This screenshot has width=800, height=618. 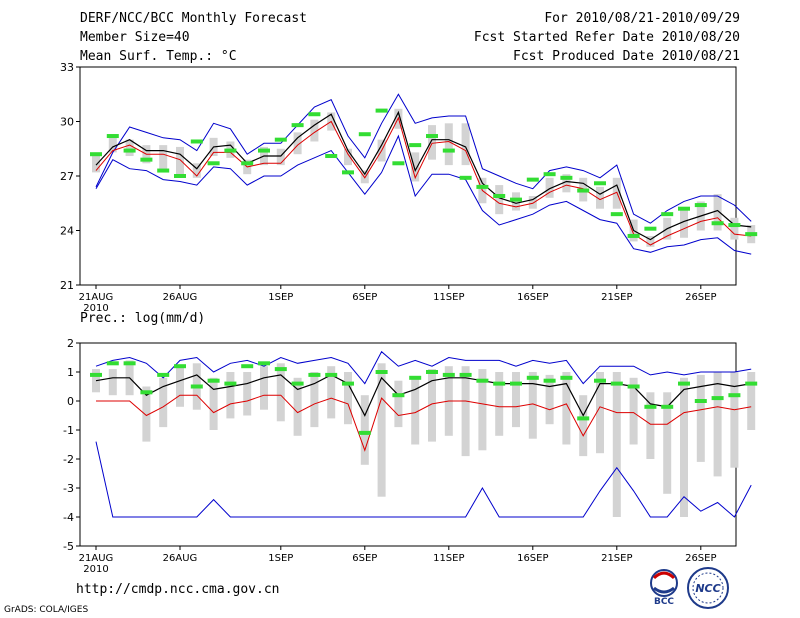 What do you see at coordinates (70, 401) in the screenshot?
I see `precipitation-ytick-label: 0` at bounding box center [70, 401].